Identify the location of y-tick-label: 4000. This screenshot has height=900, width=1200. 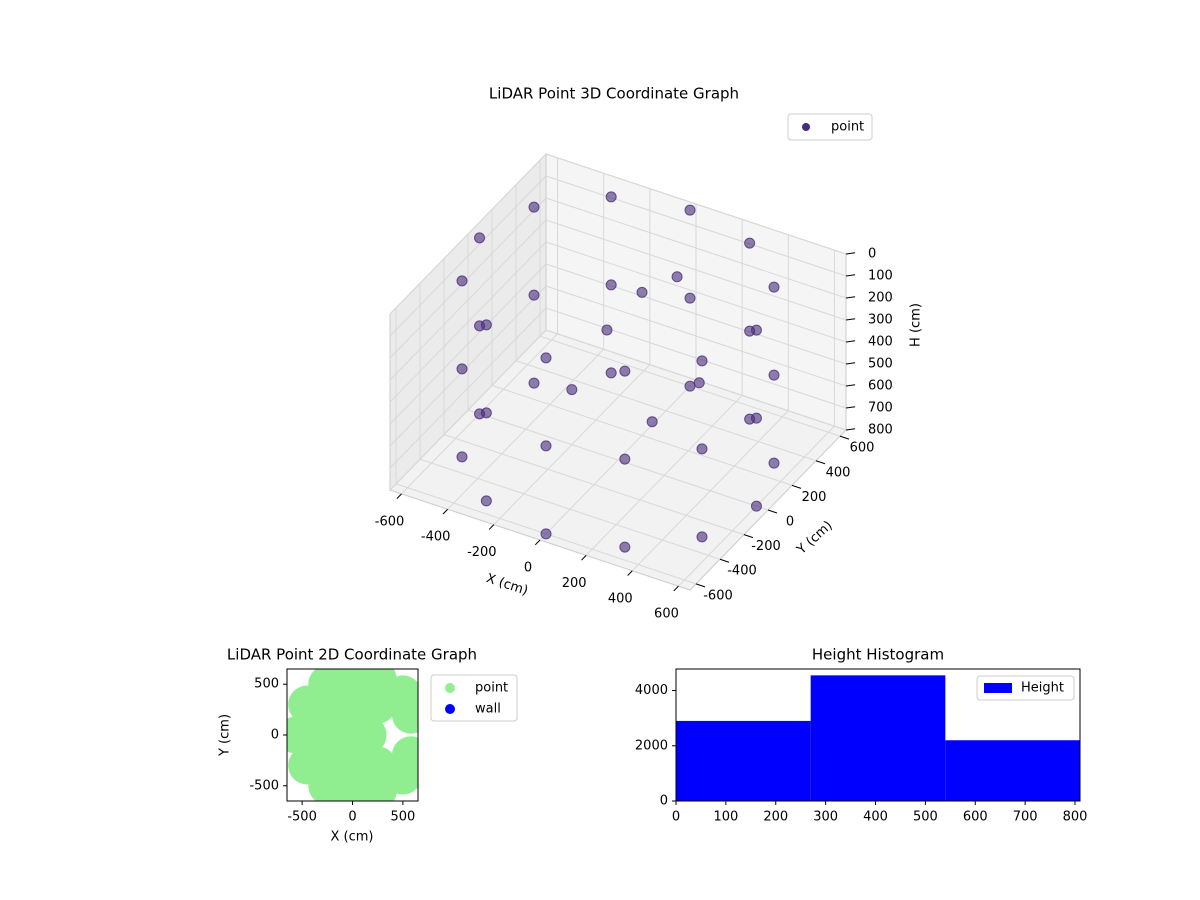
(651, 690).